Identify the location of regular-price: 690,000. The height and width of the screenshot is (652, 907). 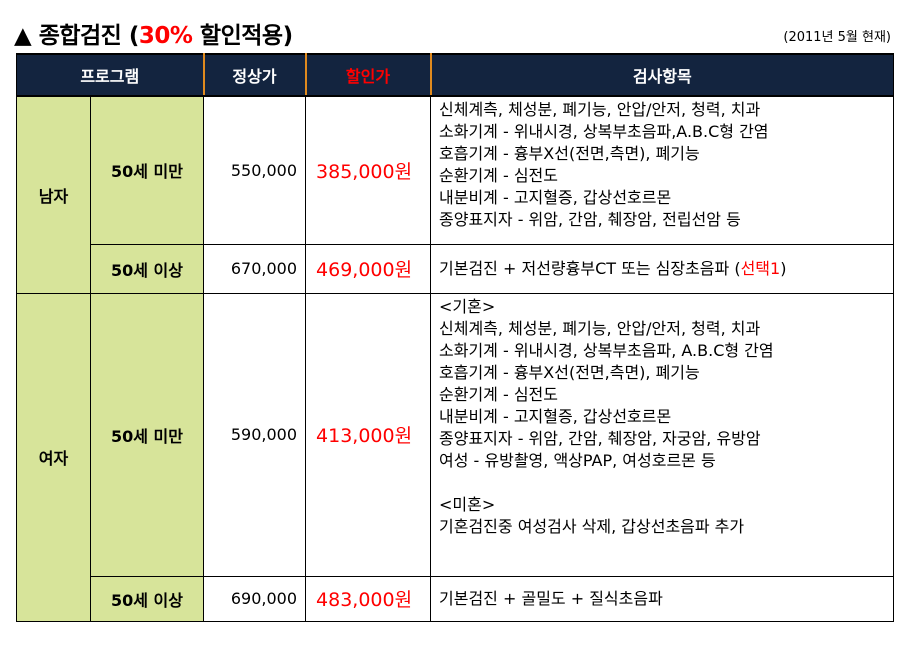
(255, 598).